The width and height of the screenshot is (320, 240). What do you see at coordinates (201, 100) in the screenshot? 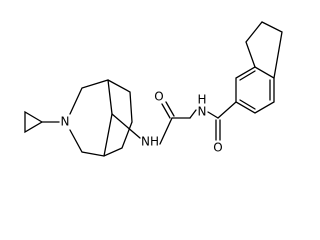
I see `atom-label: H` at bounding box center [201, 100].